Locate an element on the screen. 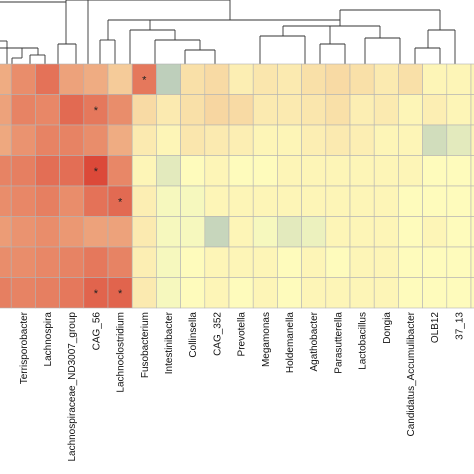 The image size is (474, 474). column-dendrogram is located at coordinates (228, 32).